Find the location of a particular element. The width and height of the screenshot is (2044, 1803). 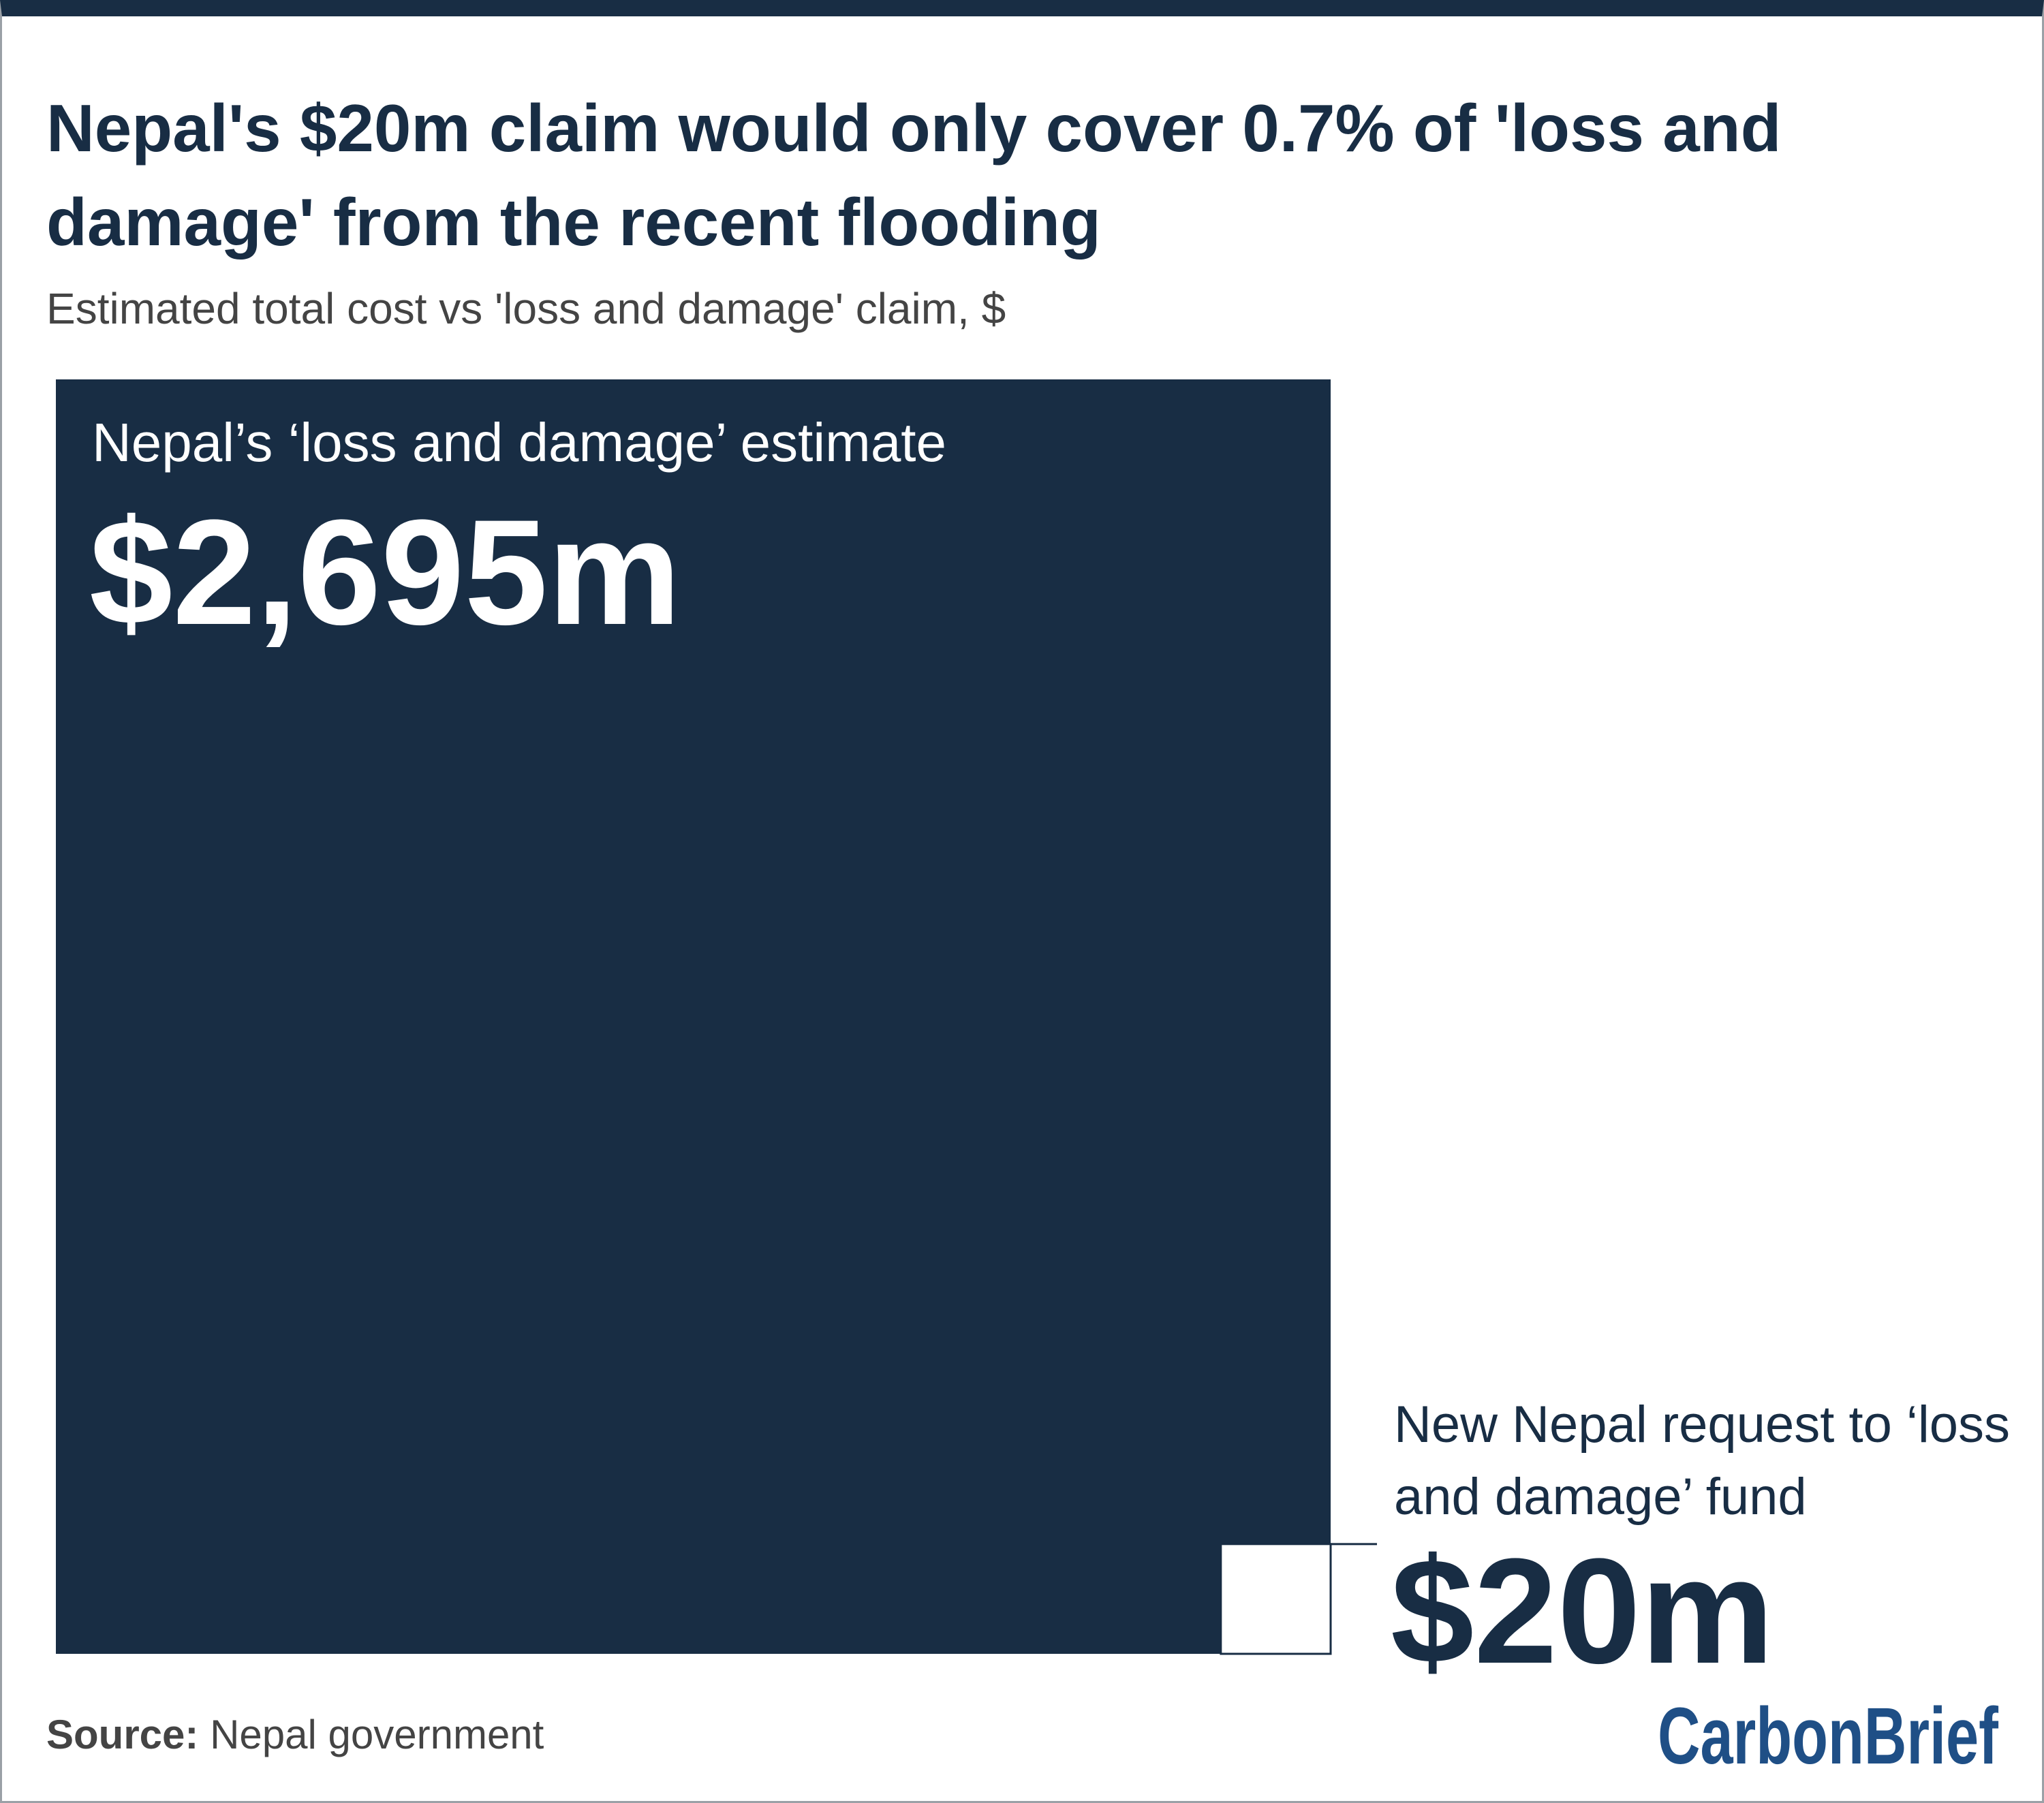

source-text: Nepal government is located at coordinates (377, 1734).